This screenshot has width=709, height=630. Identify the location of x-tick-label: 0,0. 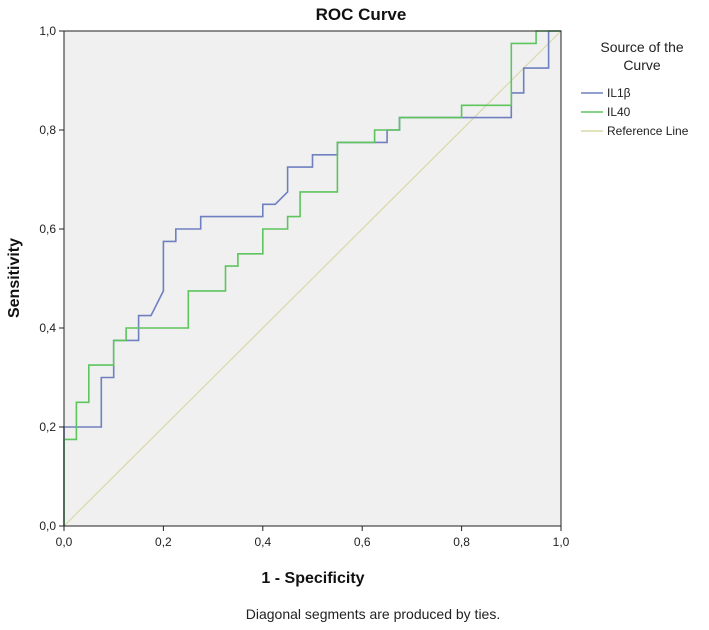
(64, 542).